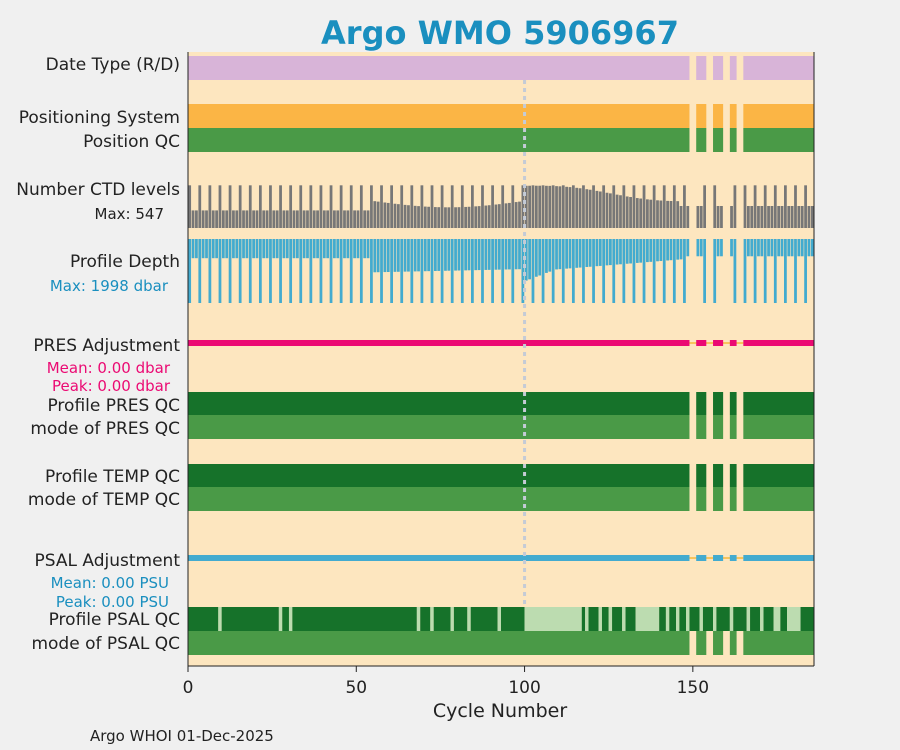 The image size is (900, 750). I want to click on position-qc-bar, so click(733, 140).